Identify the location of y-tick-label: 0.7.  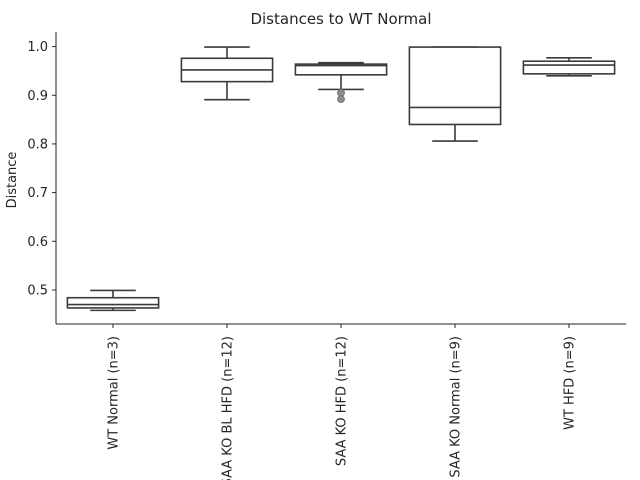
(37, 193).